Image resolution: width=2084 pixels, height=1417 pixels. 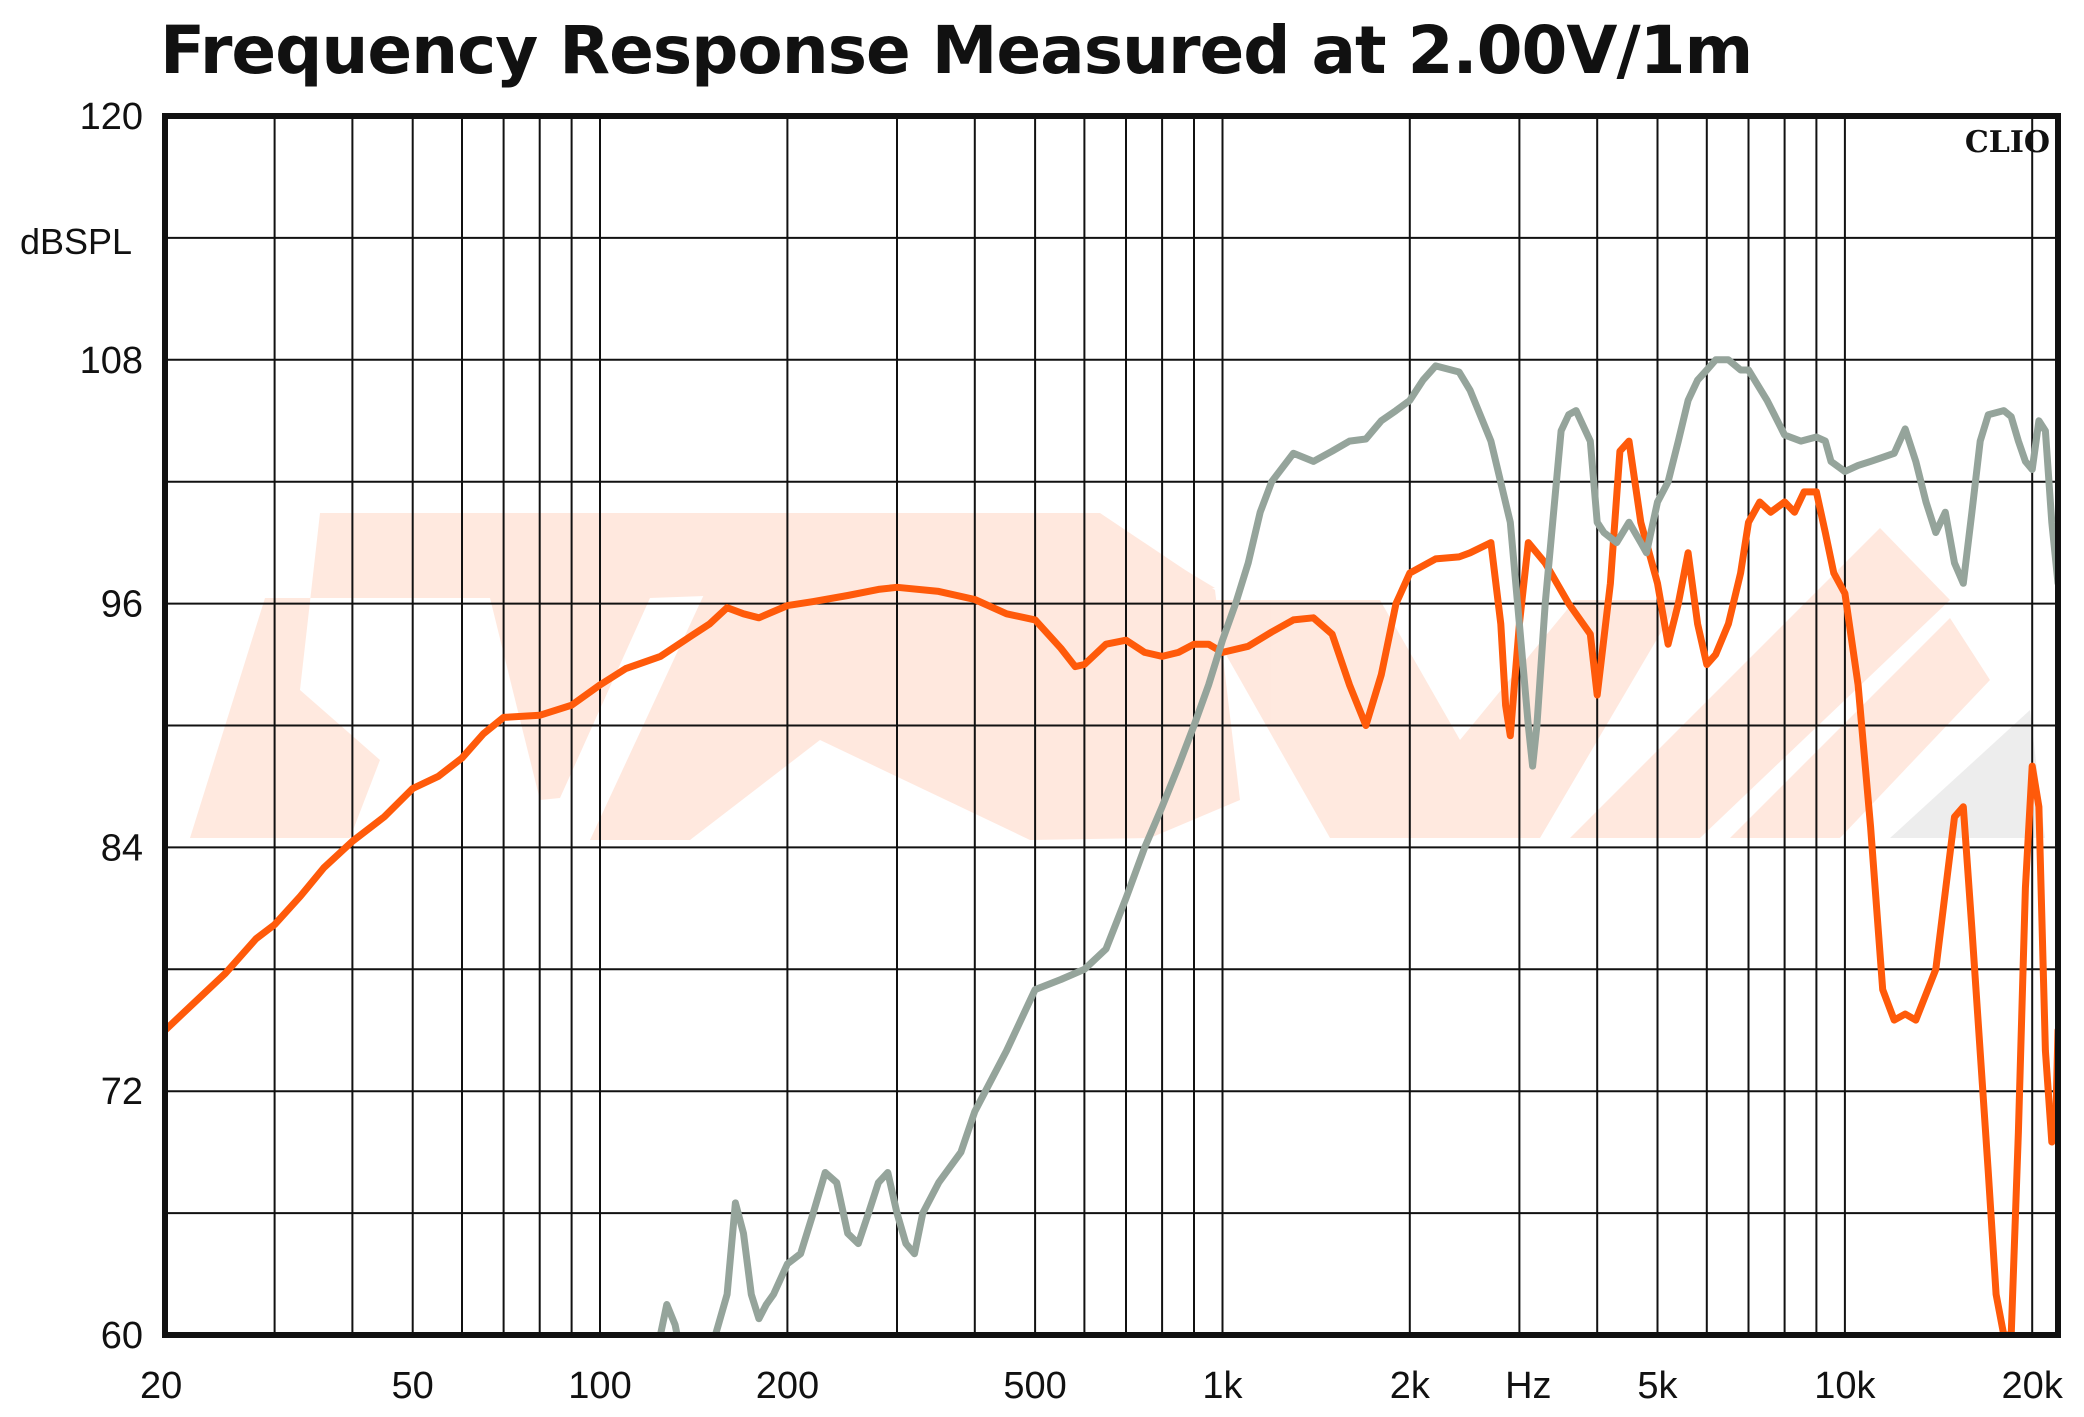 I want to click on y-tick-label: 120, so click(x=111, y=117).